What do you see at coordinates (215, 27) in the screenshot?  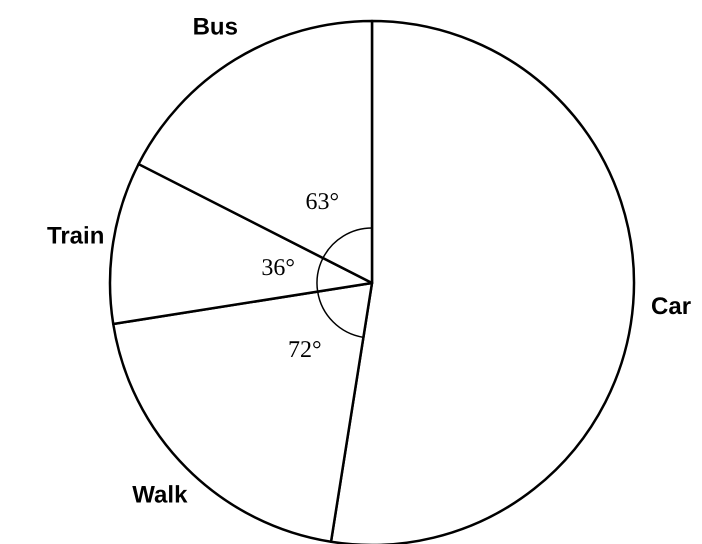 I see `slice-label: Bus` at bounding box center [215, 27].